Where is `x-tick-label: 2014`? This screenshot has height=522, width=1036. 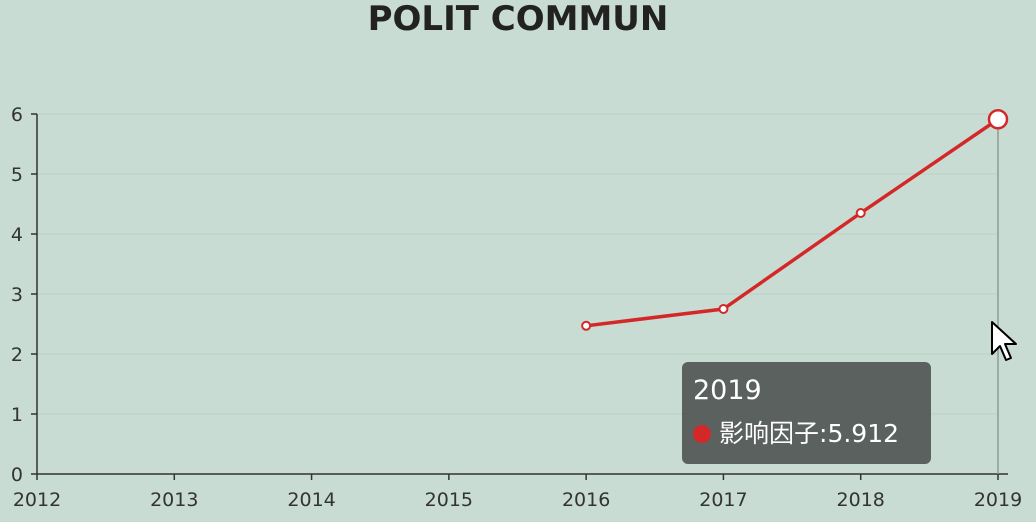
x-tick-label: 2014 is located at coordinates (311, 500).